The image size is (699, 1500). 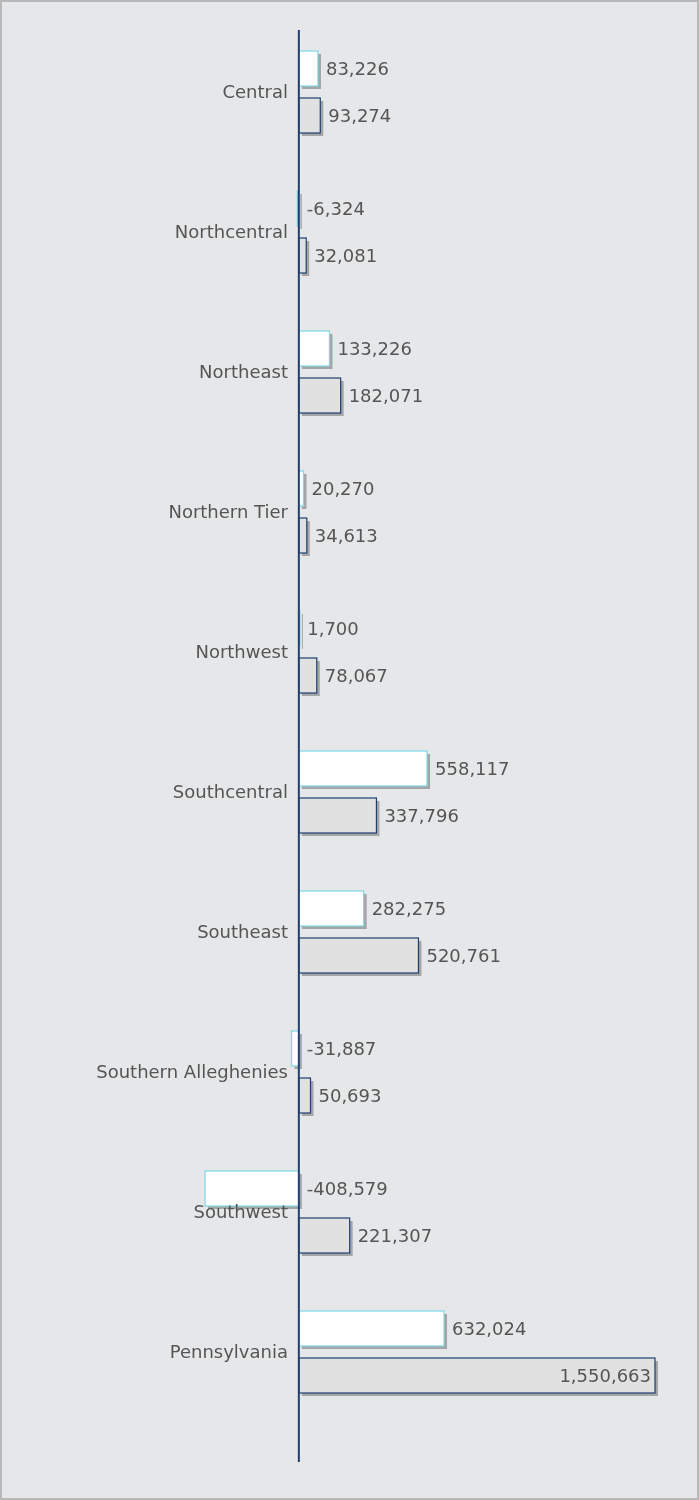 What do you see at coordinates (242, 932) in the screenshot?
I see `y-tick-label: Southeast` at bounding box center [242, 932].